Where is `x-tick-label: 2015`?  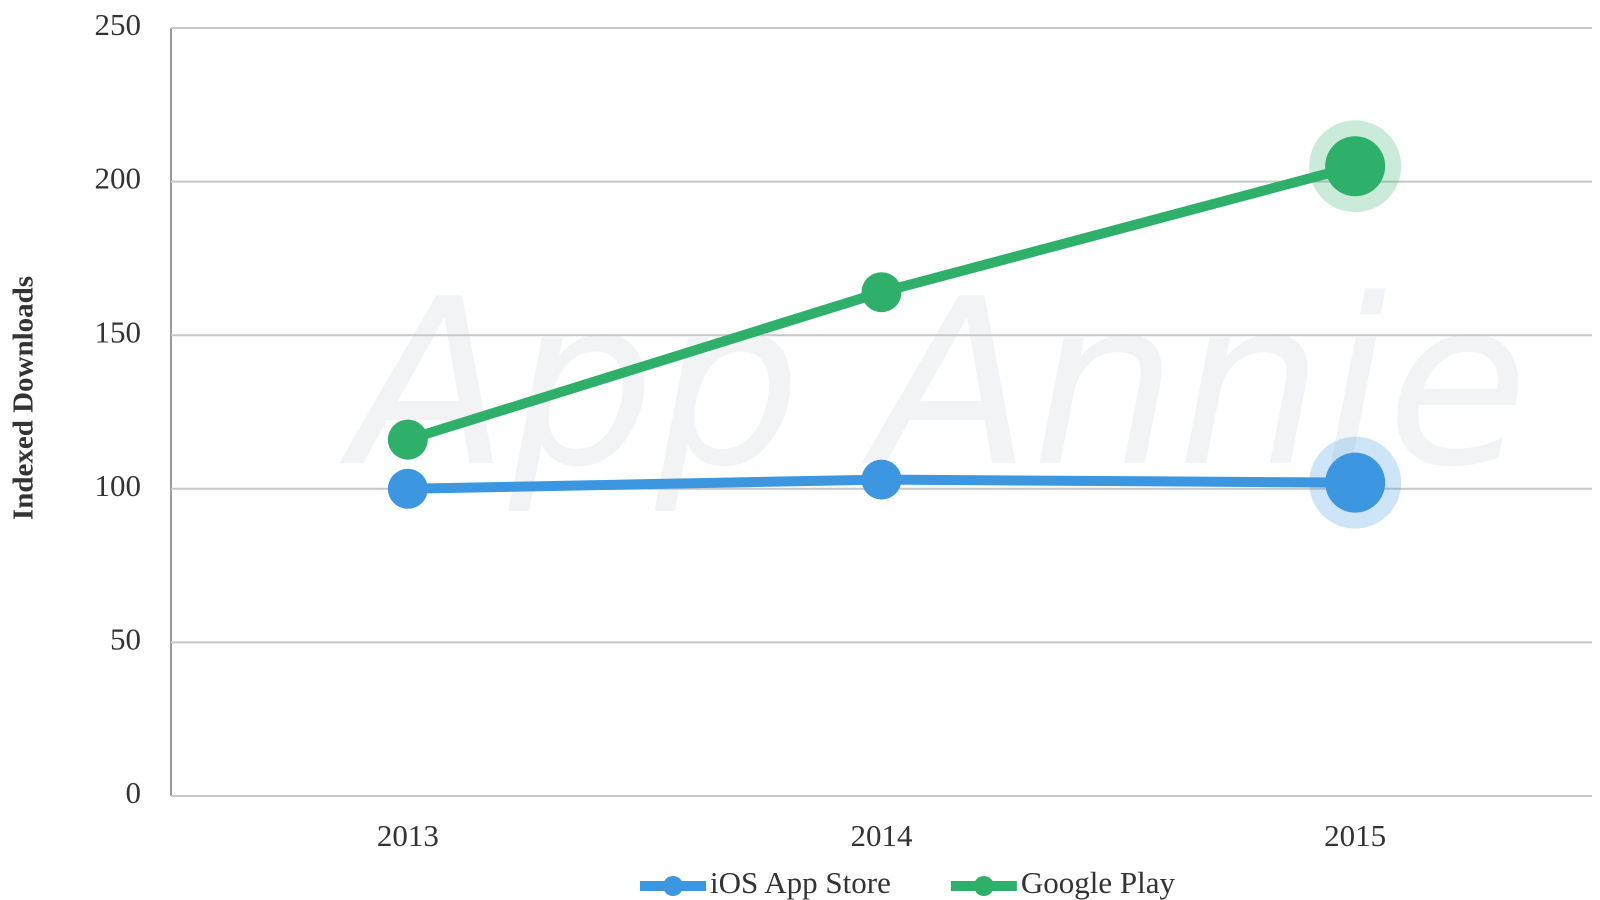
x-tick-label: 2015 is located at coordinates (1355, 835).